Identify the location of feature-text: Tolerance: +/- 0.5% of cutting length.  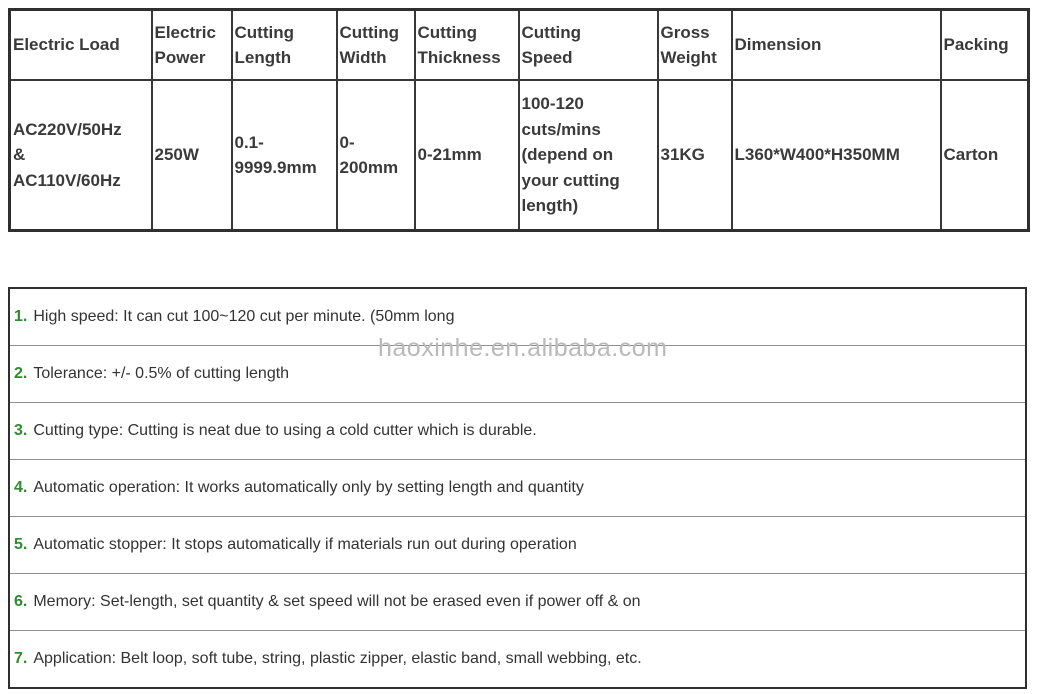
(161, 373).